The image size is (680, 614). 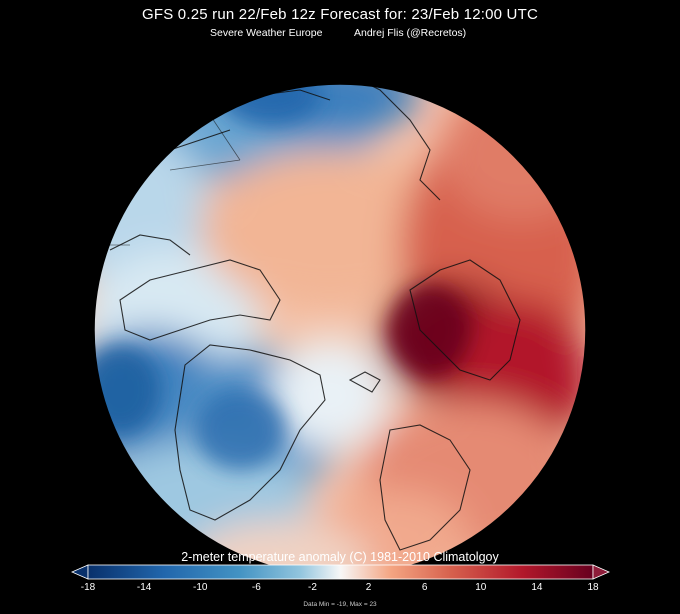 What do you see at coordinates (340, 604) in the screenshot?
I see `data-min-max: Data Min = -19, Max = 23` at bounding box center [340, 604].